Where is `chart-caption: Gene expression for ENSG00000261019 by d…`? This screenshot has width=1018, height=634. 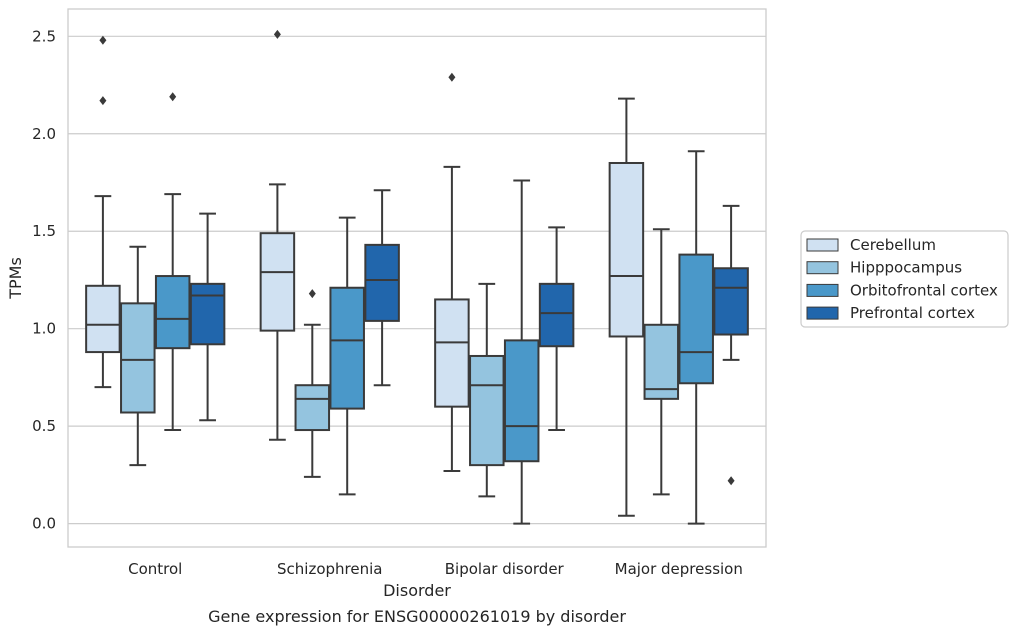
chart-caption: Gene expression for ENSG00000261019 by d… is located at coordinates (417, 616).